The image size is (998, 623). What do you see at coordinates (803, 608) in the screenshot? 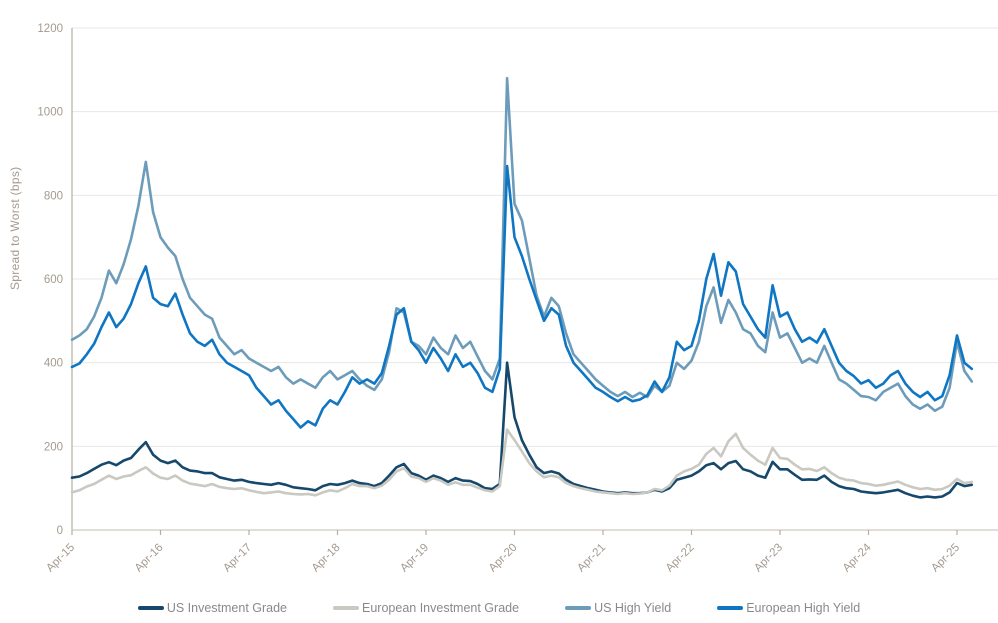
I see `legend-label: European High Yield` at bounding box center [803, 608].